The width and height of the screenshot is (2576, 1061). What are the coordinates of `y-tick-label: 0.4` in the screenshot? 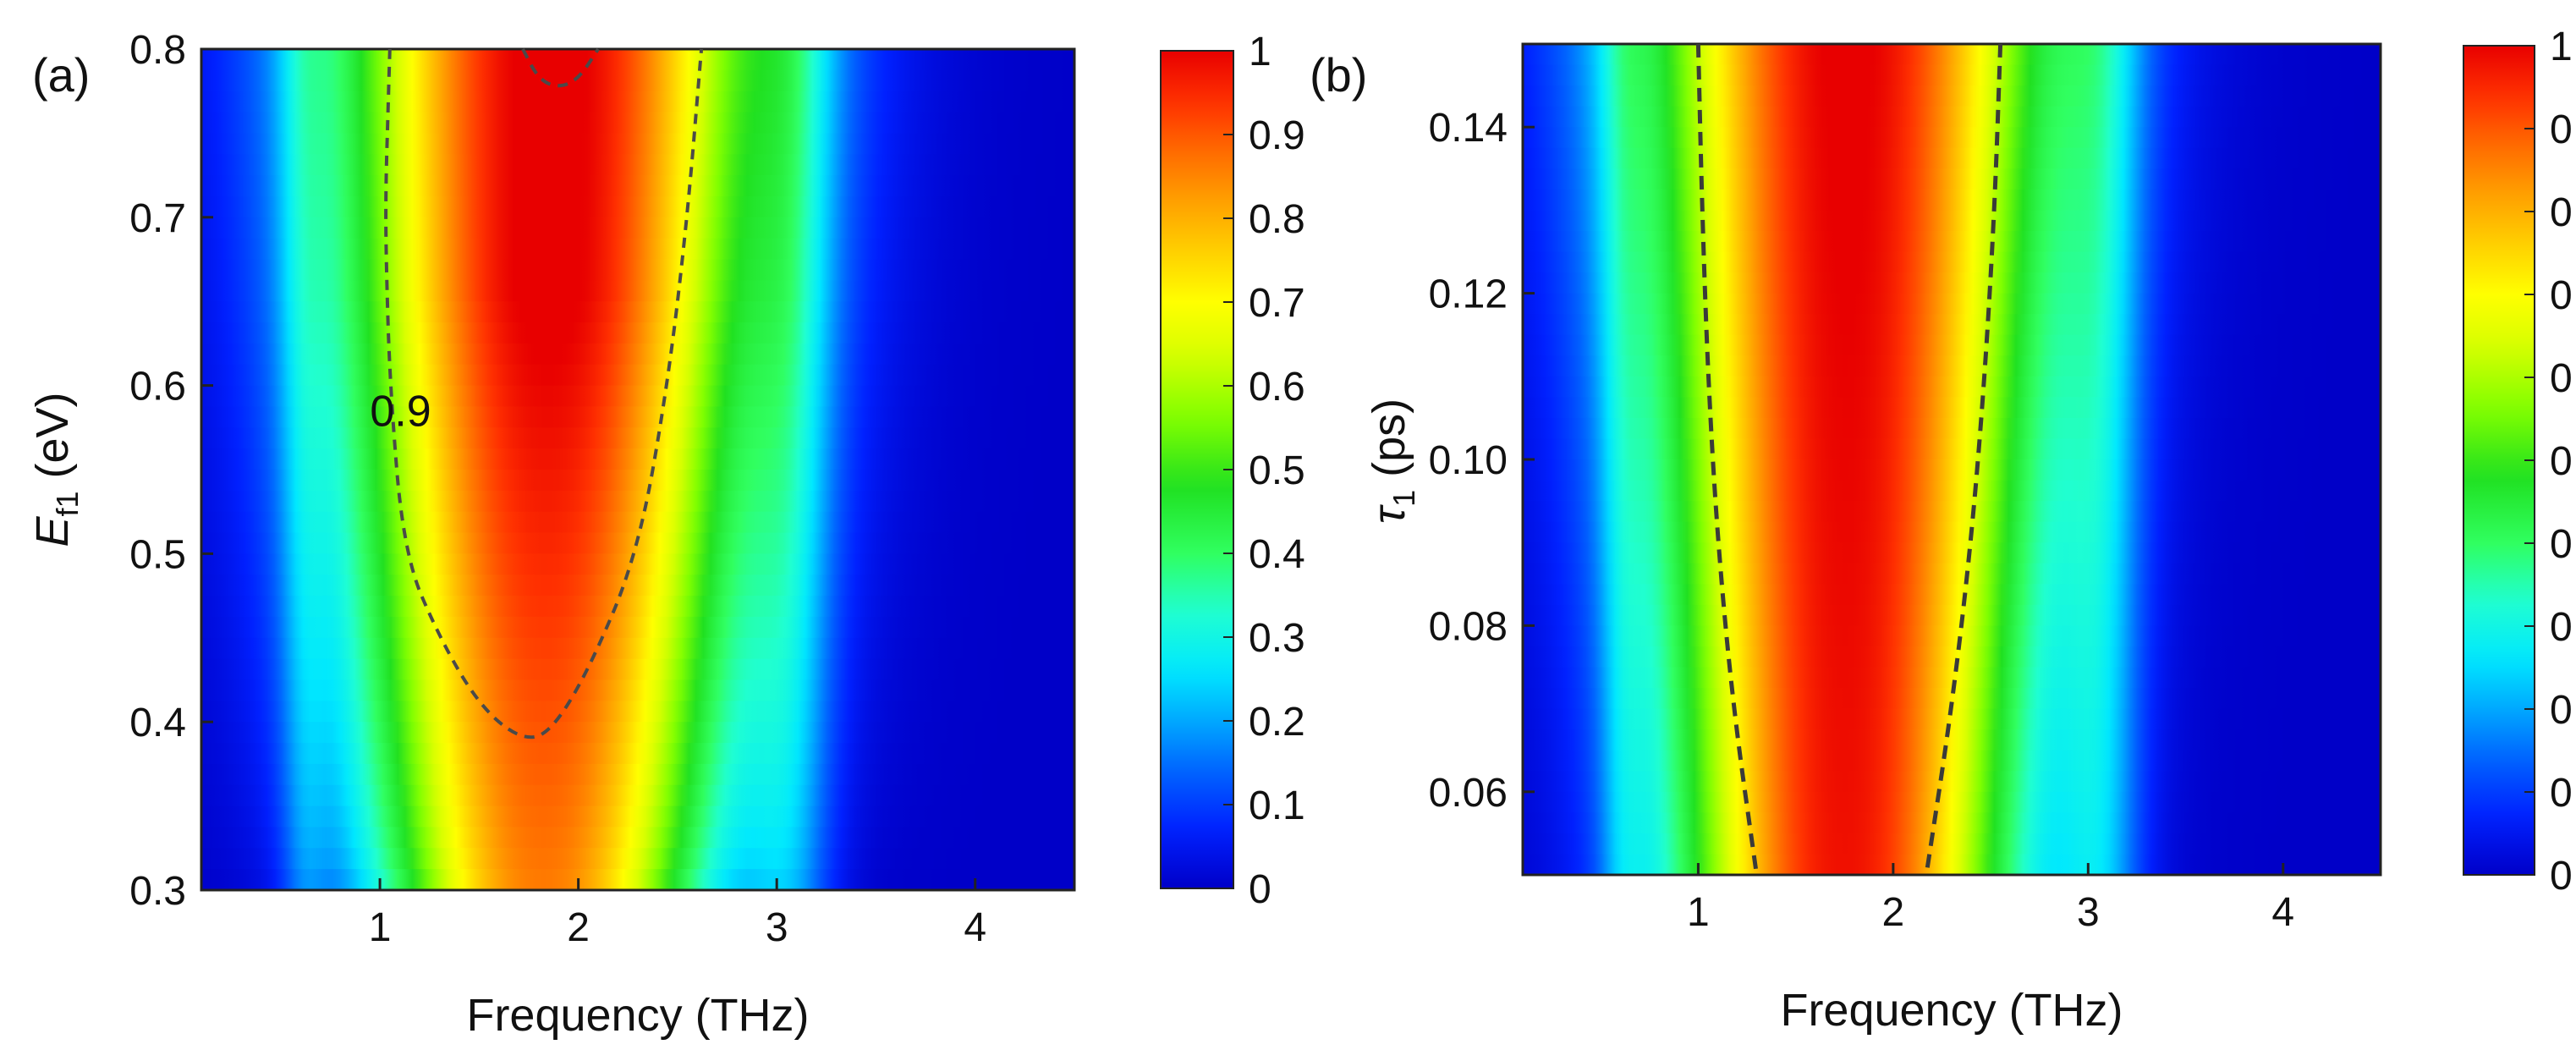 It's located at (157, 723).